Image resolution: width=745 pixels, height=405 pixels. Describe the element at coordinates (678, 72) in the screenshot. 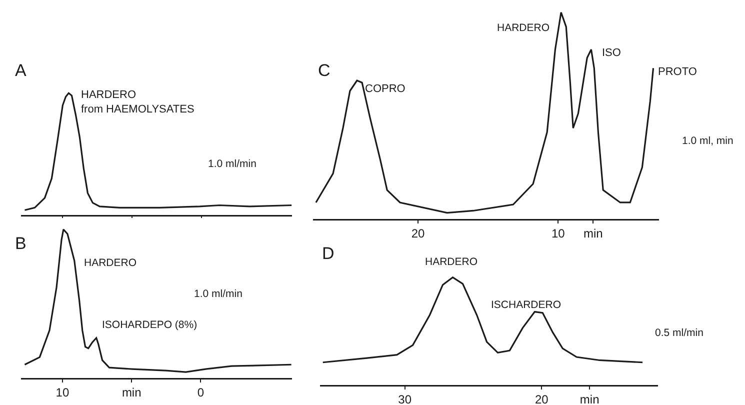

I see `annotation: PROTO` at that location.